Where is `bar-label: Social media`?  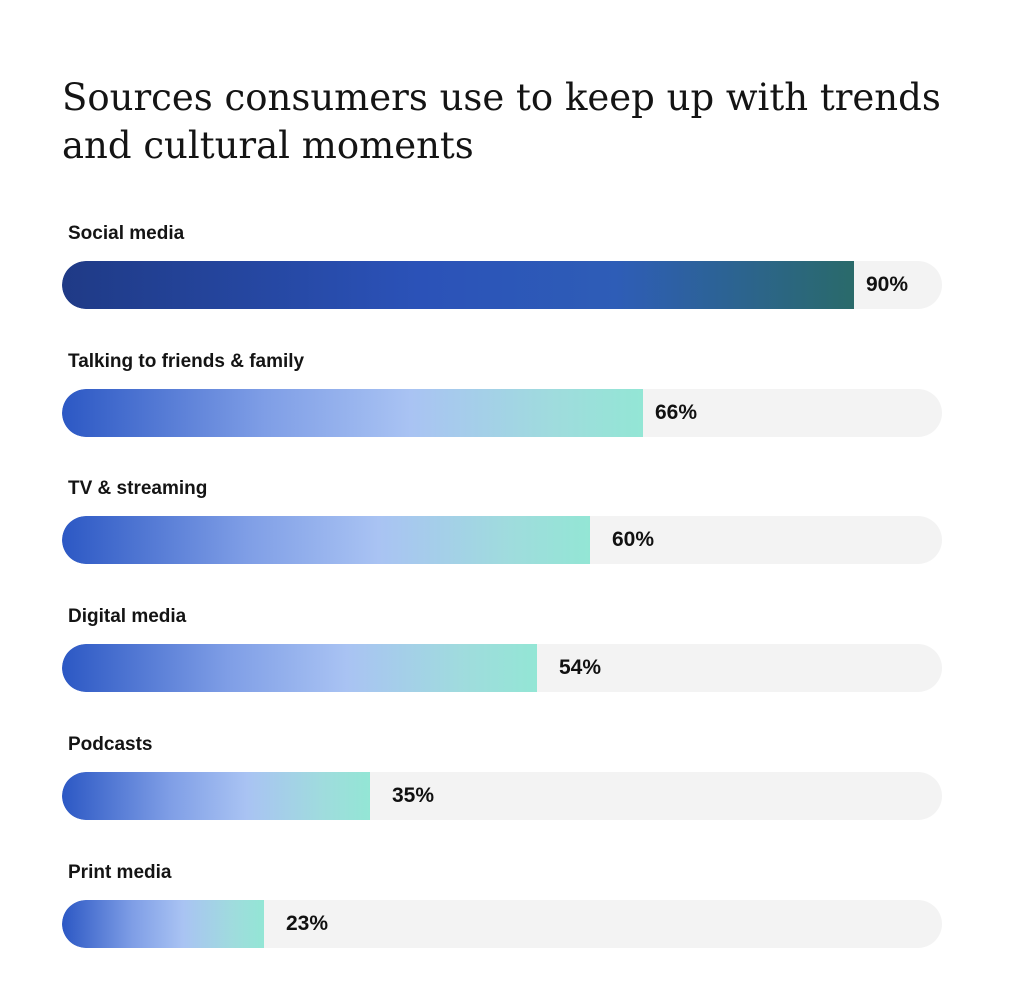 bar-label: Social media is located at coordinates (126, 233).